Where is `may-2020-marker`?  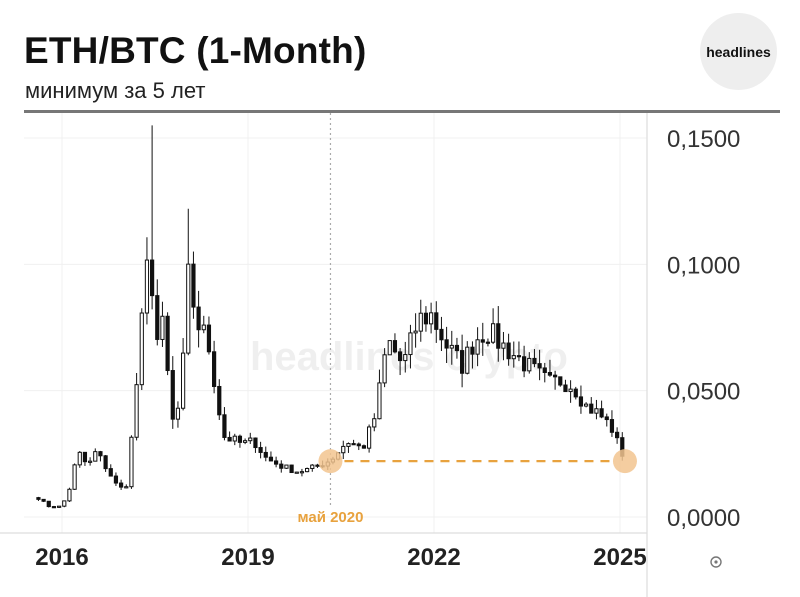
may-2020-marker is located at coordinates (330, 461).